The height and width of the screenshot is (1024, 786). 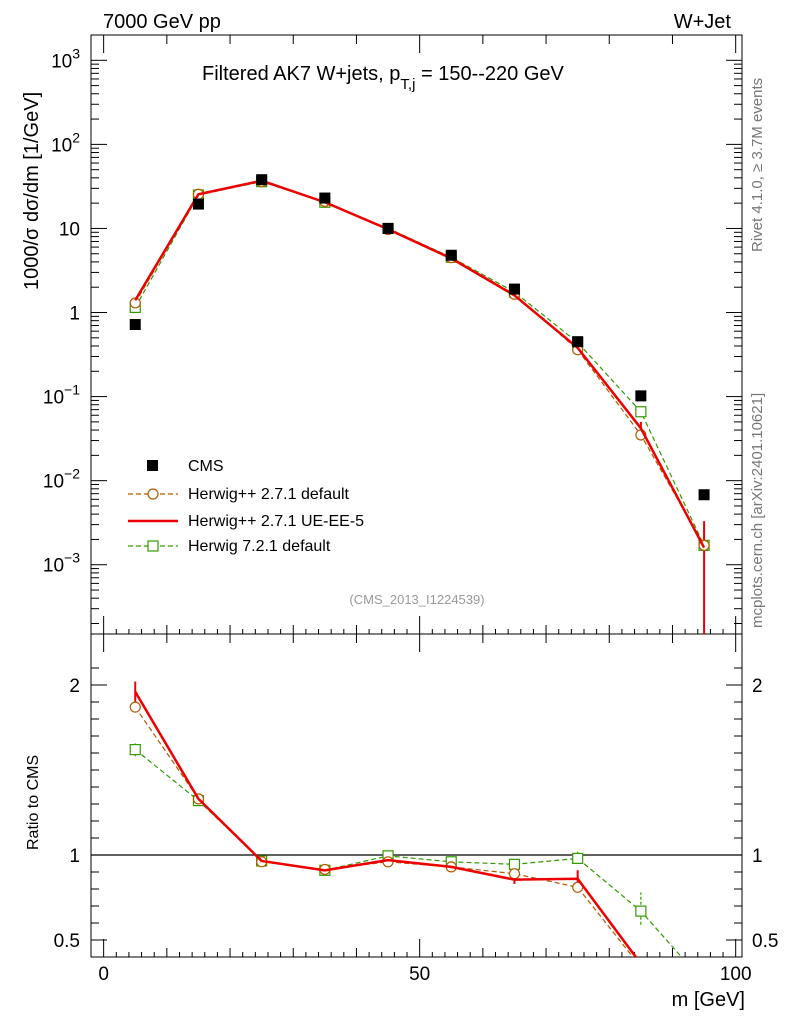 I want to click on legend-label-cms: CMS, so click(x=206, y=466).